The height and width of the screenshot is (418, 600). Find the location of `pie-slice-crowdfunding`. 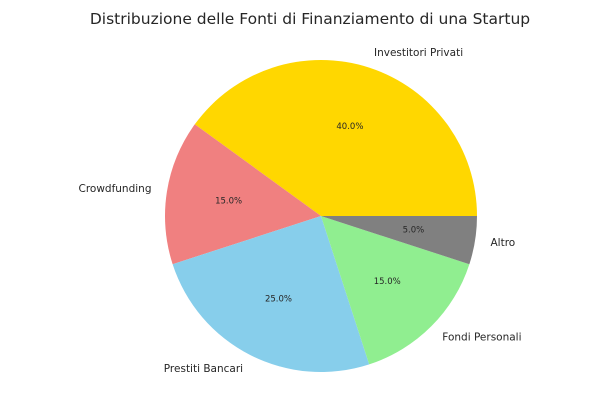

pie-slice-crowdfunding is located at coordinates (242, 194).